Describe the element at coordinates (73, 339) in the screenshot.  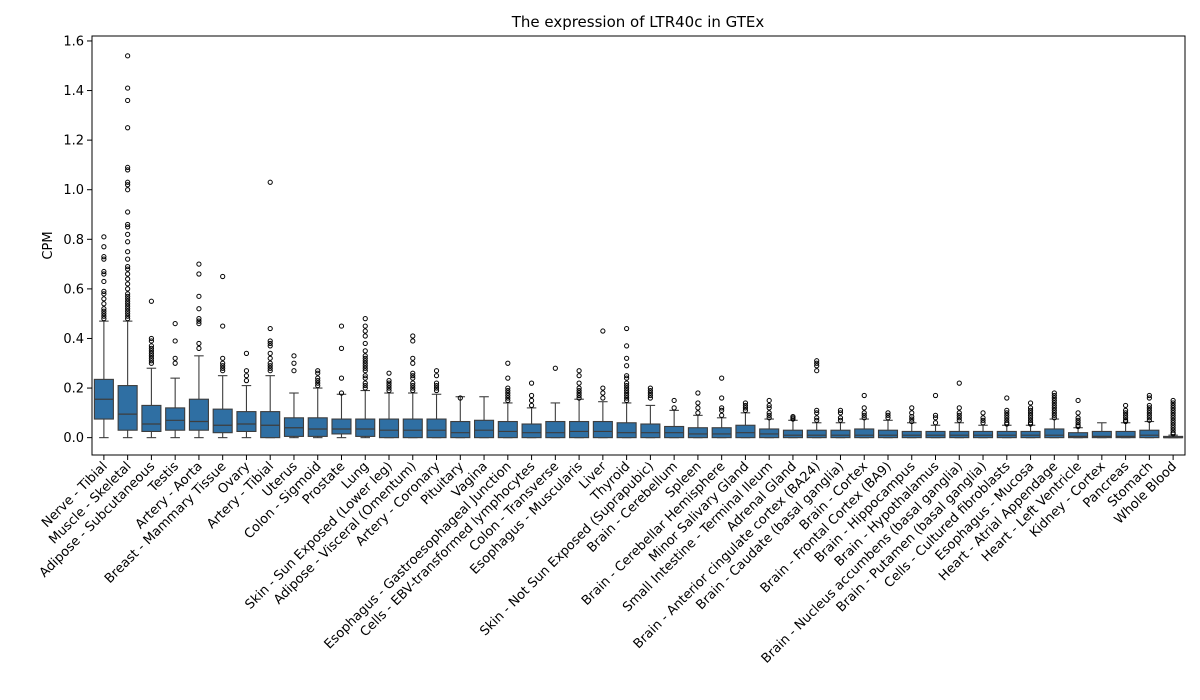
I see `y-tick-label: 0.4` at that location.